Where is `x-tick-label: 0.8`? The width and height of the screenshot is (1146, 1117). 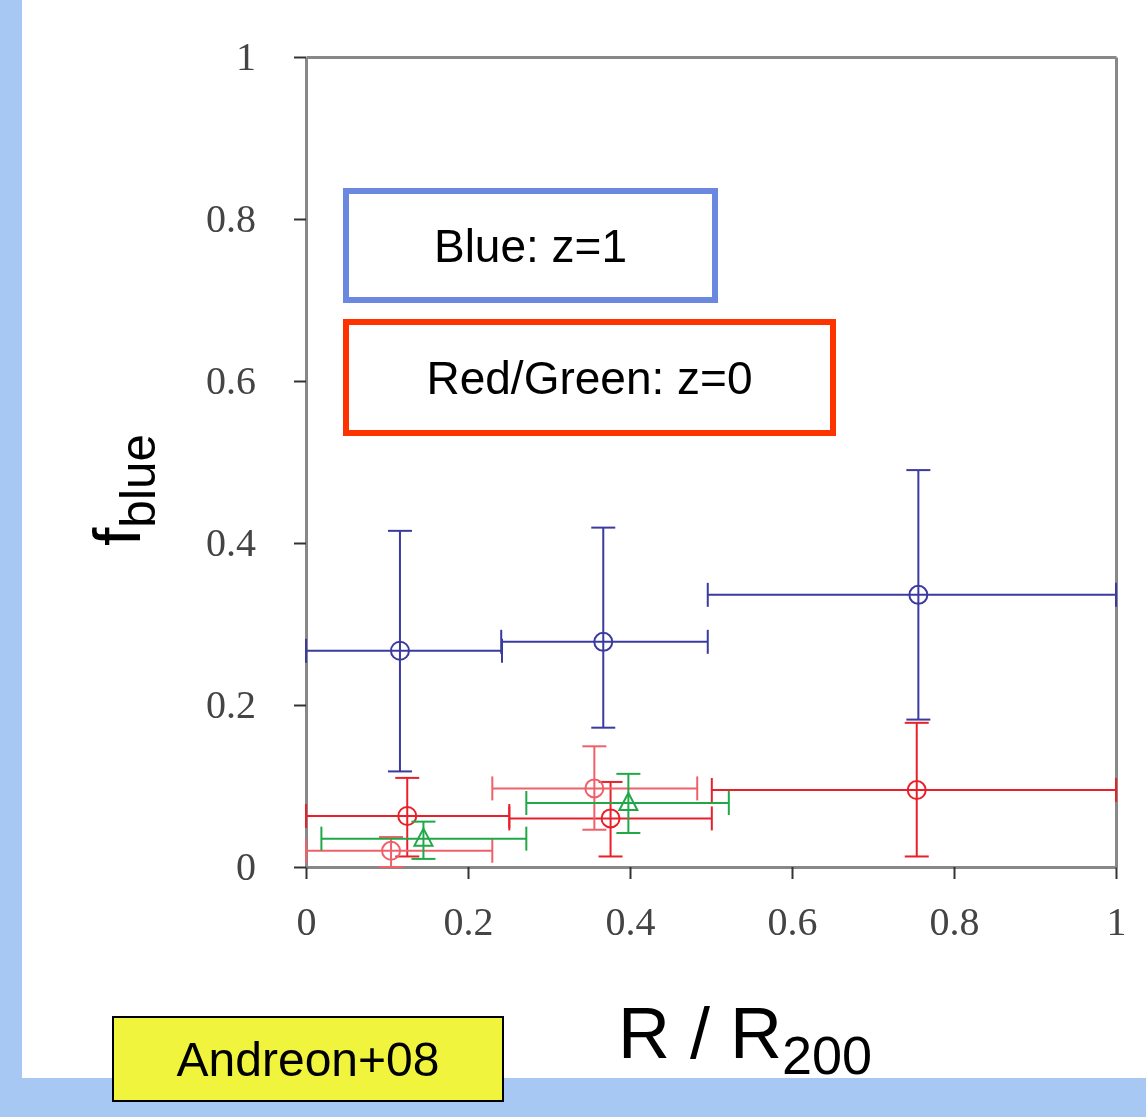
x-tick-label: 0.8 is located at coordinates (954, 922).